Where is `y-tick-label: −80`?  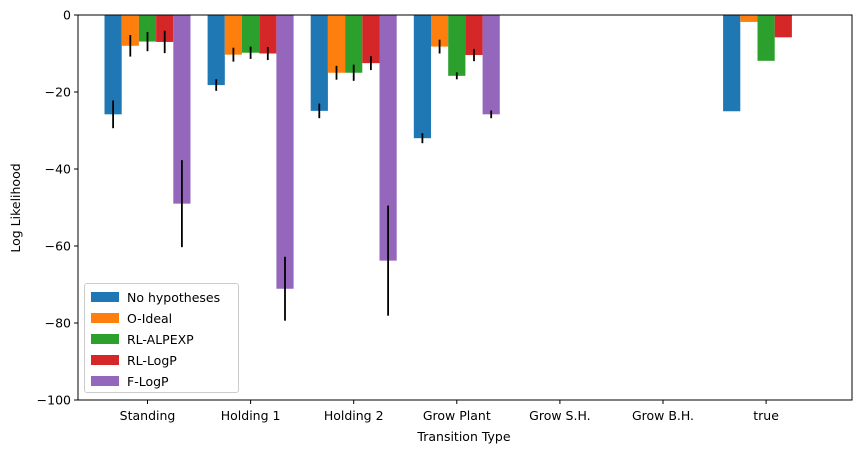 y-tick-label: −80 is located at coordinates (58, 323).